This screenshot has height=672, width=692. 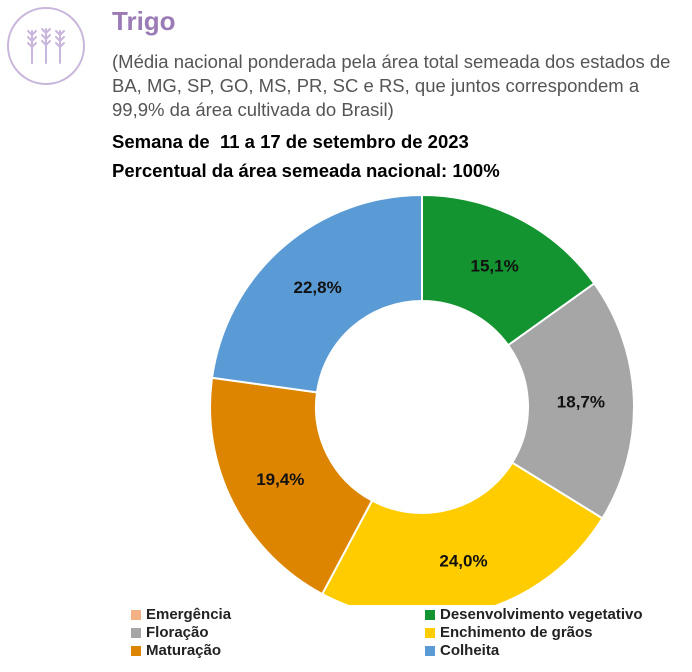 What do you see at coordinates (177, 632) in the screenshot?
I see `legend-label-2: Floração` at bounding box center [177, 632].